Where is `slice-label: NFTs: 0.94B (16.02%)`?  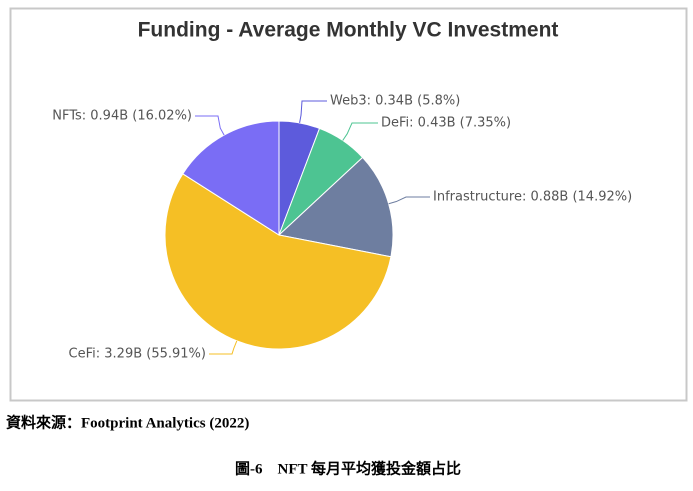
slice-label: NFTs: 0.94B (16.02%) is located at coordinates (122, 116).